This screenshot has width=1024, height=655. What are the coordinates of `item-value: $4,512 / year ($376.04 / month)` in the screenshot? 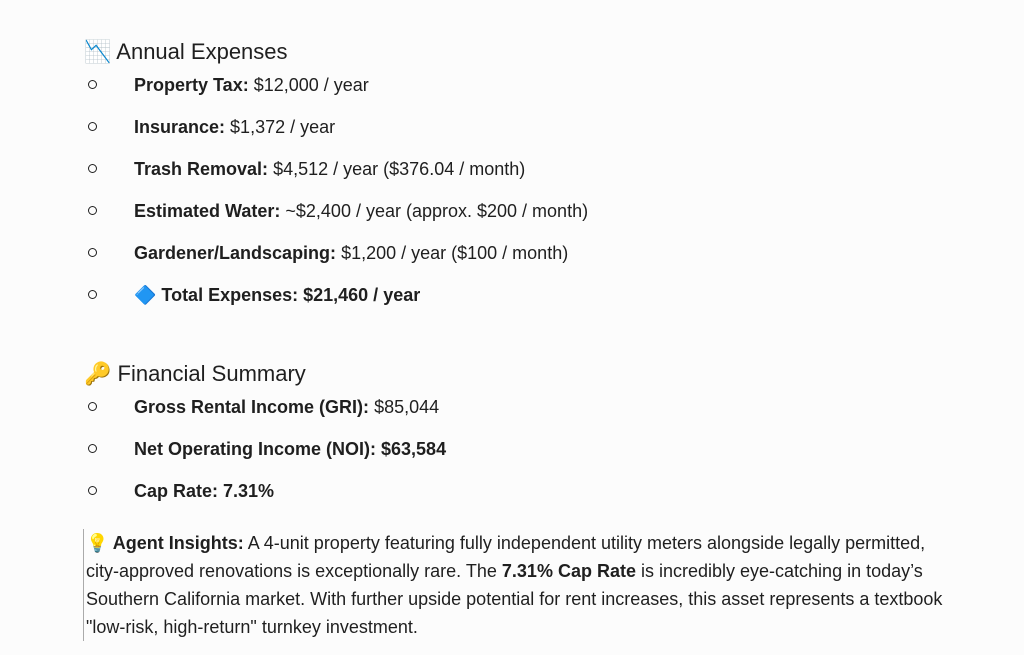 It's located at (399, 169).